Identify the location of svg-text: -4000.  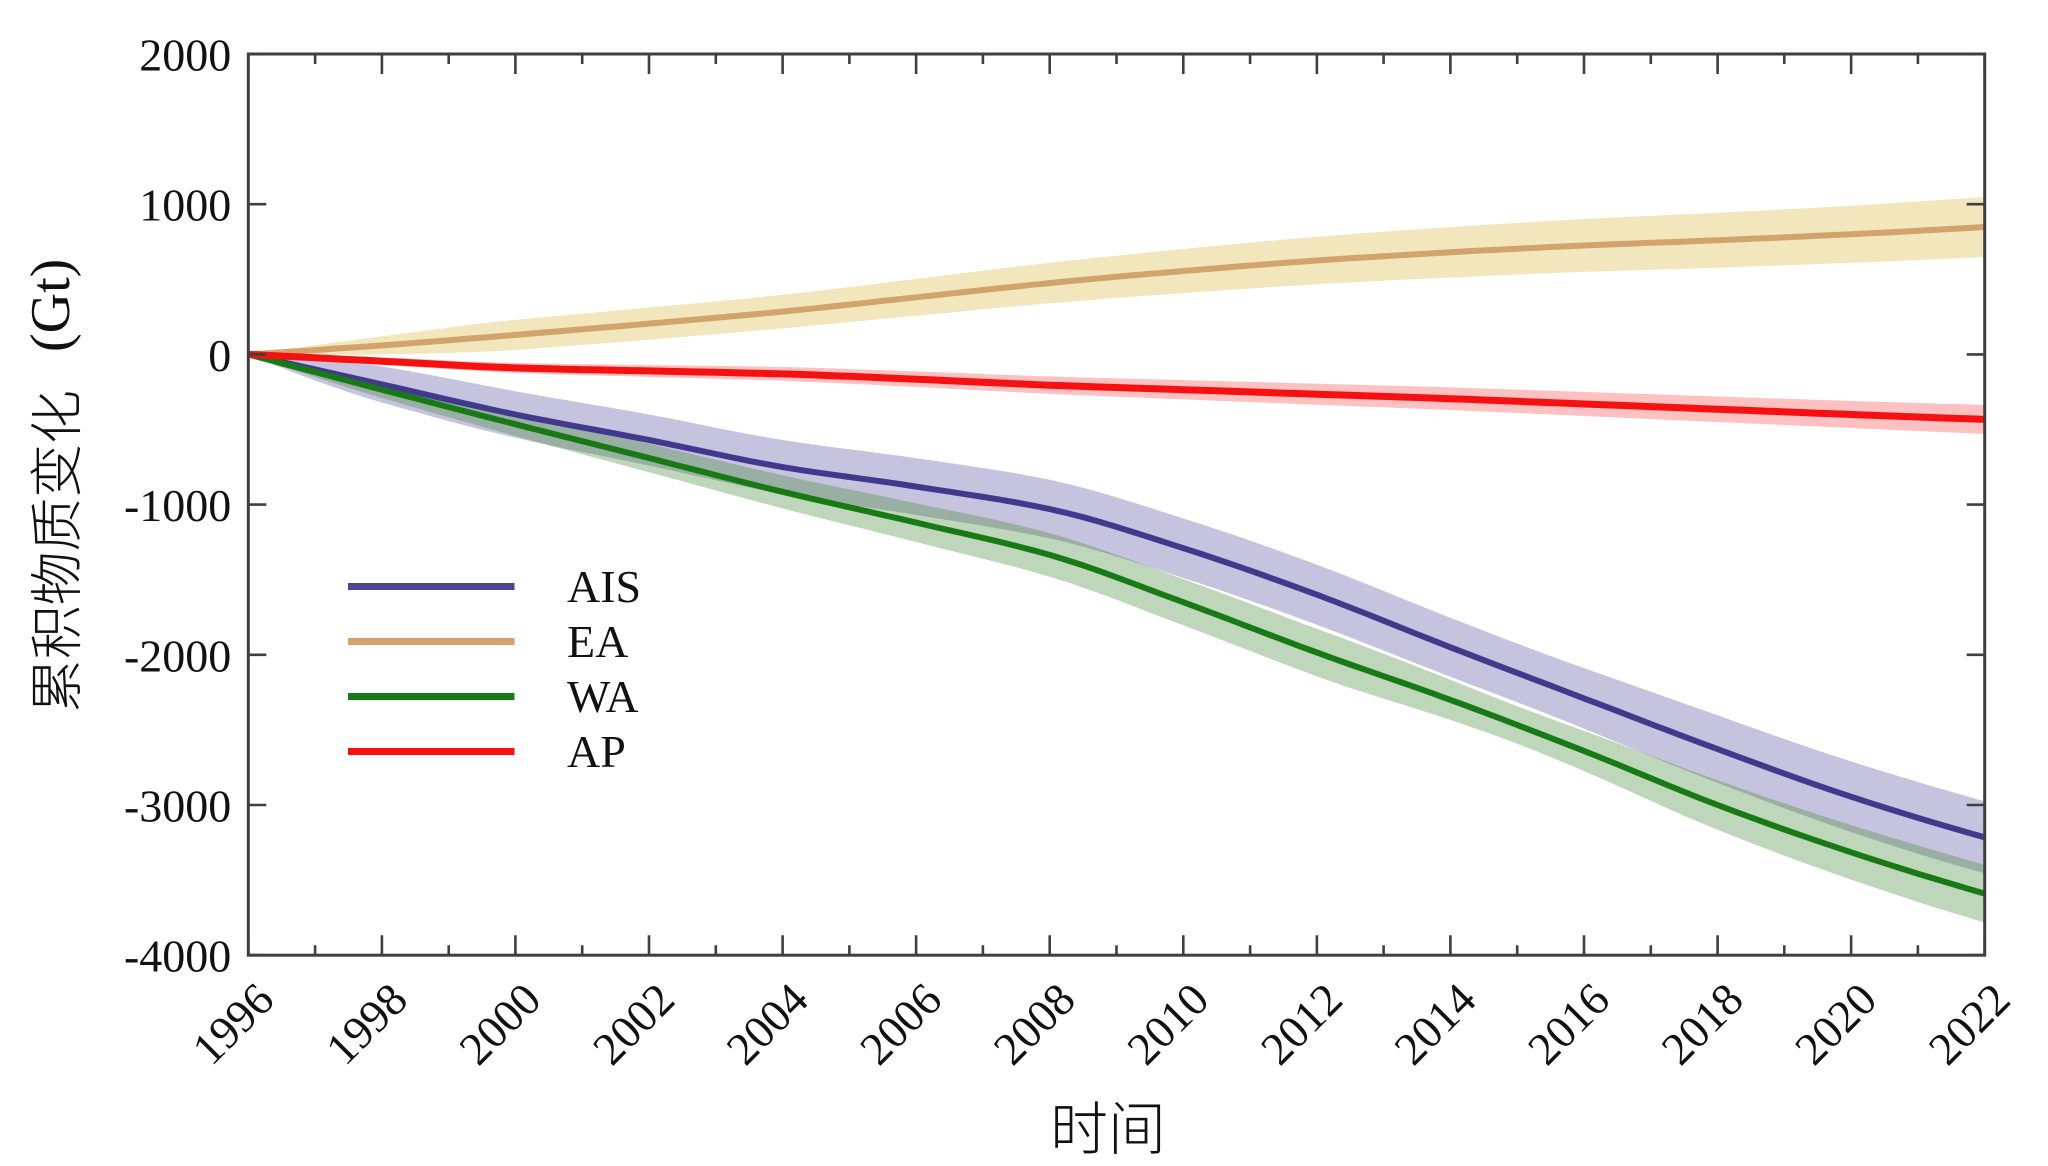
(177, 956).